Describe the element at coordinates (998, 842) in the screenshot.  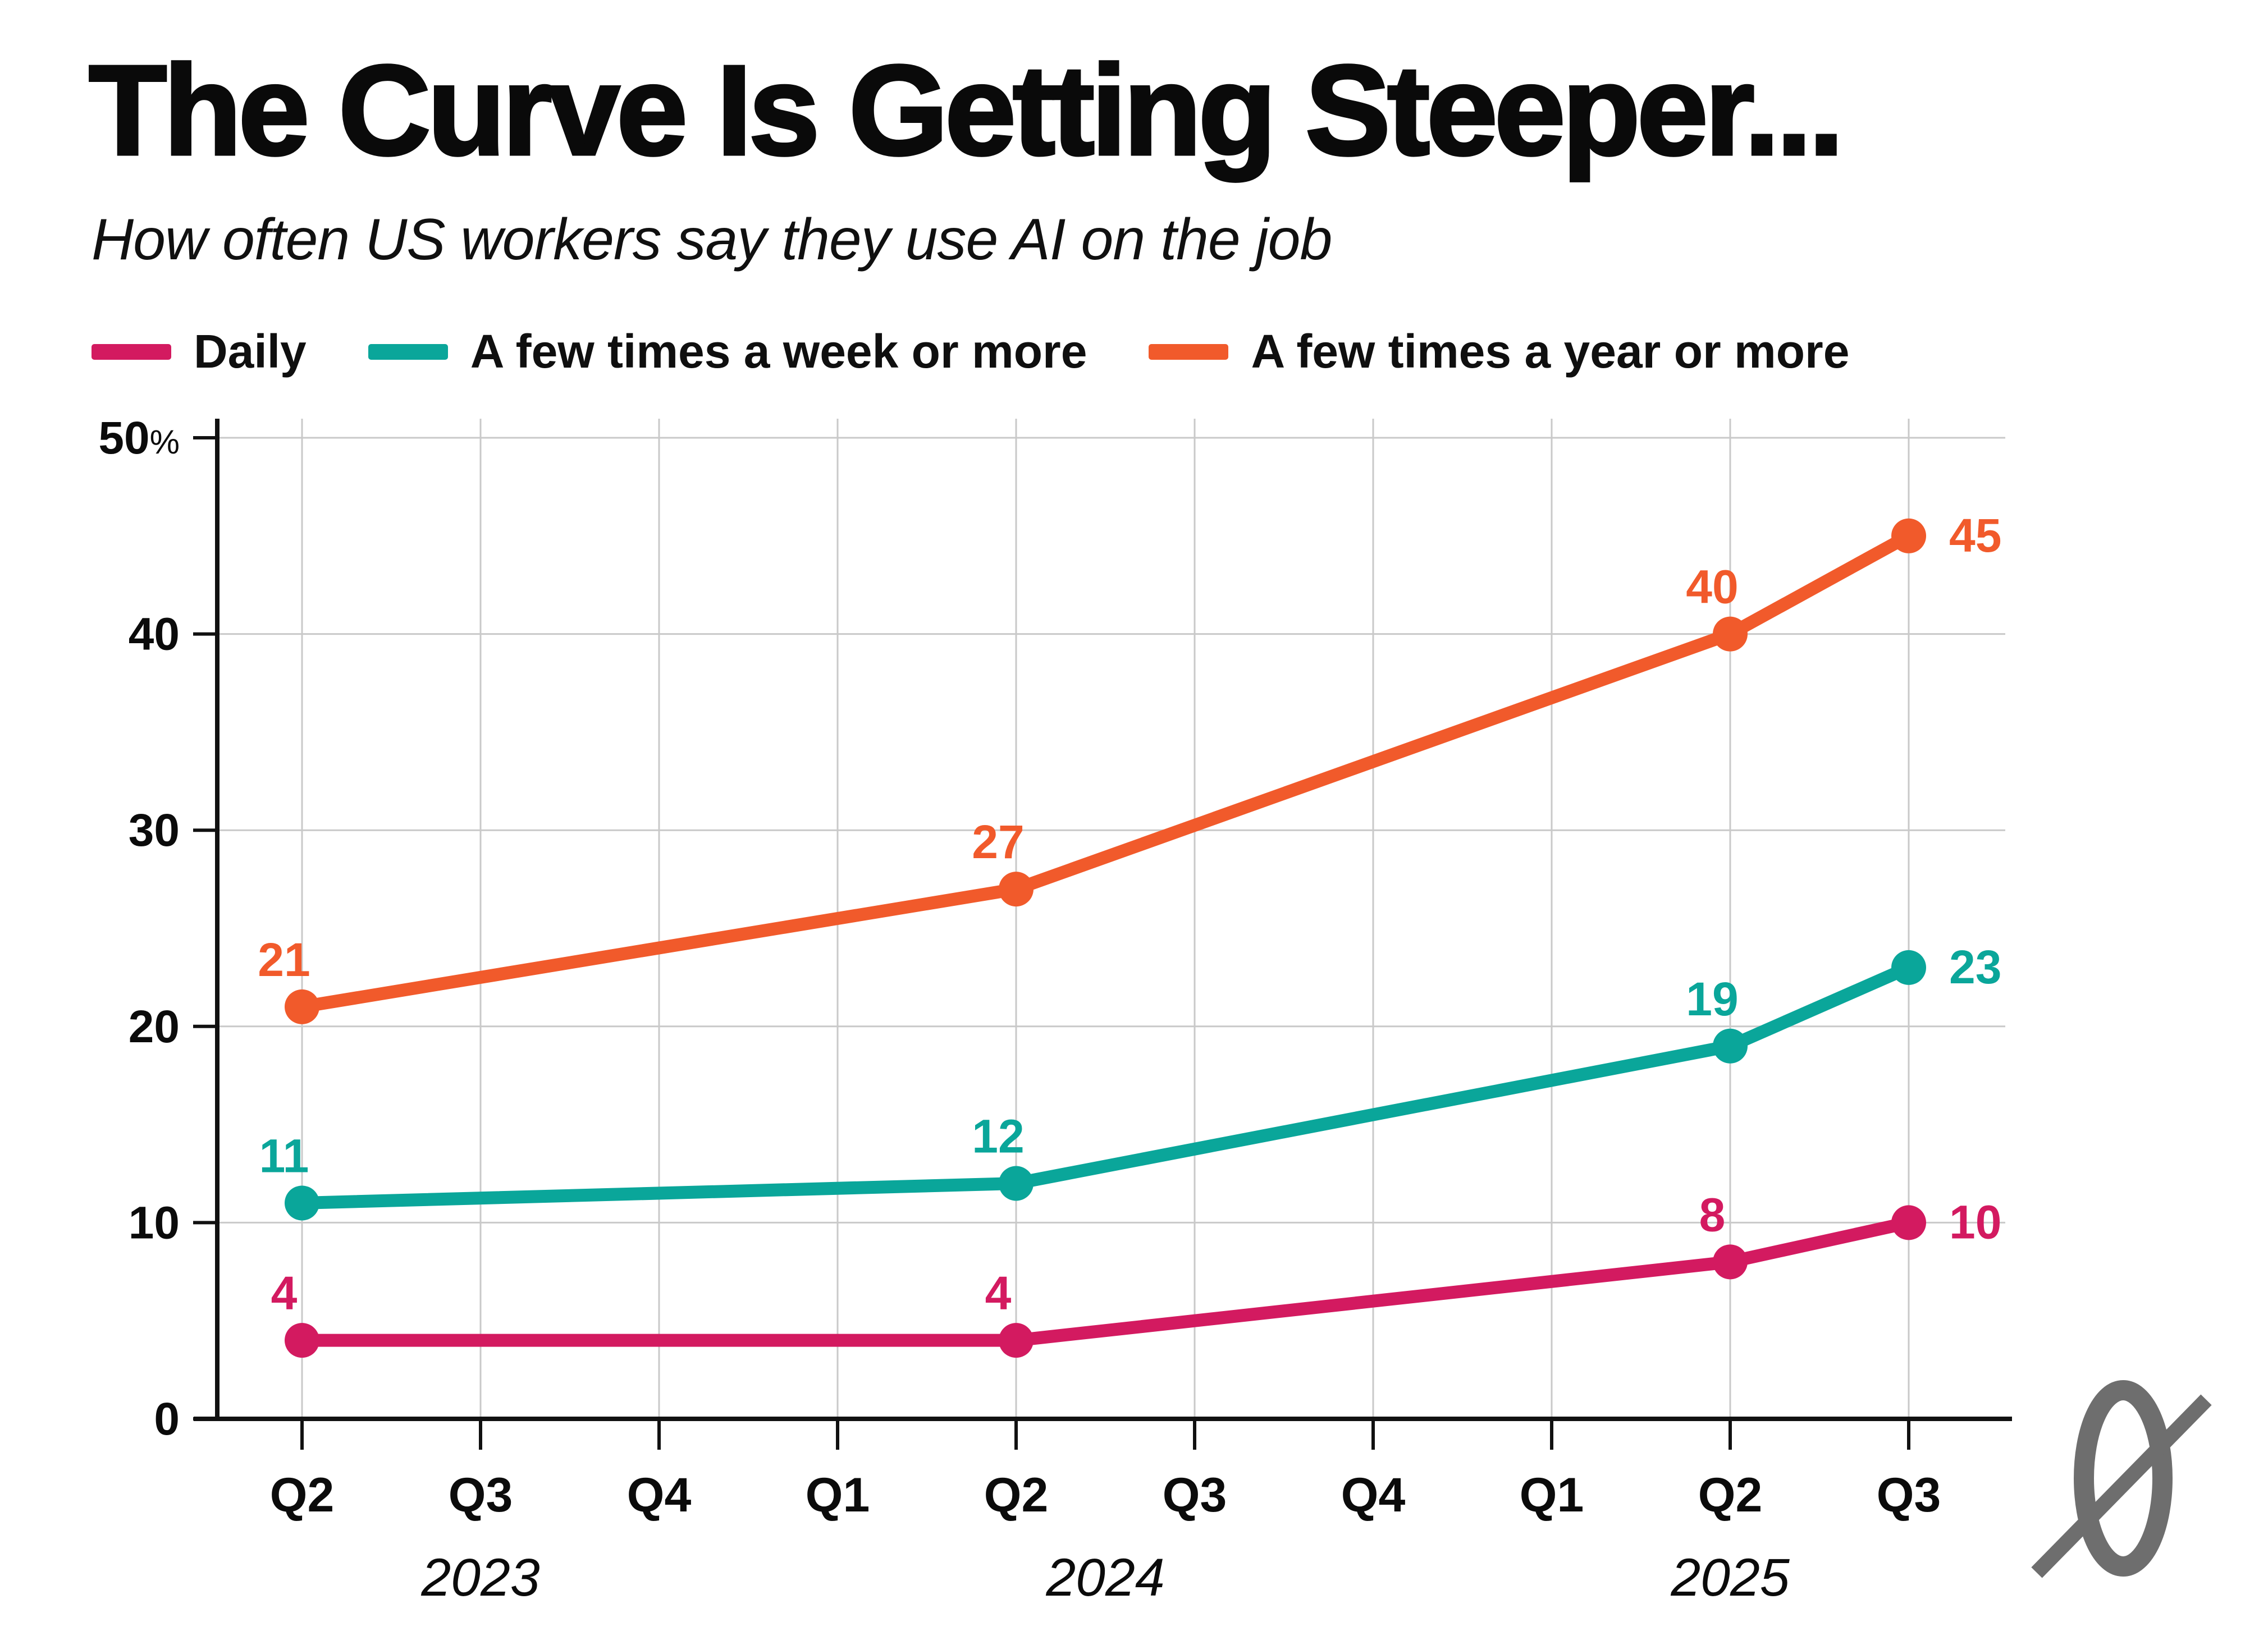
I see `data-label: 27` at that location.